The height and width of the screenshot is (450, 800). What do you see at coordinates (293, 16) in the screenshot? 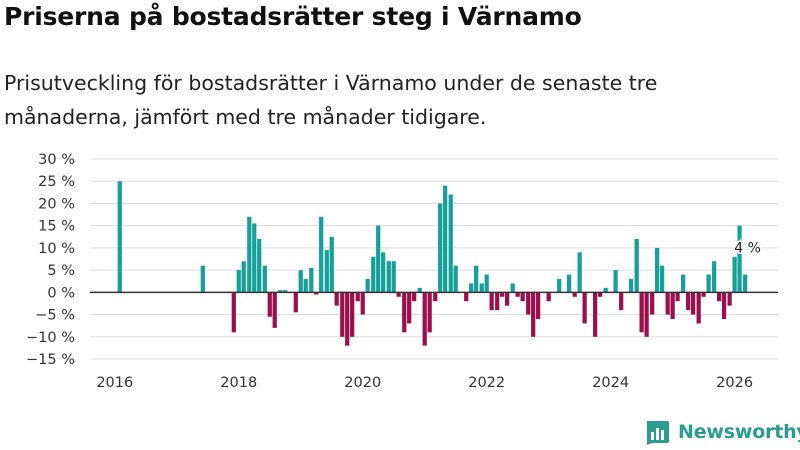
I see `chart-title: Priserna på bostadsrätter steg i Värnamo` at bounding box center [293, 16].